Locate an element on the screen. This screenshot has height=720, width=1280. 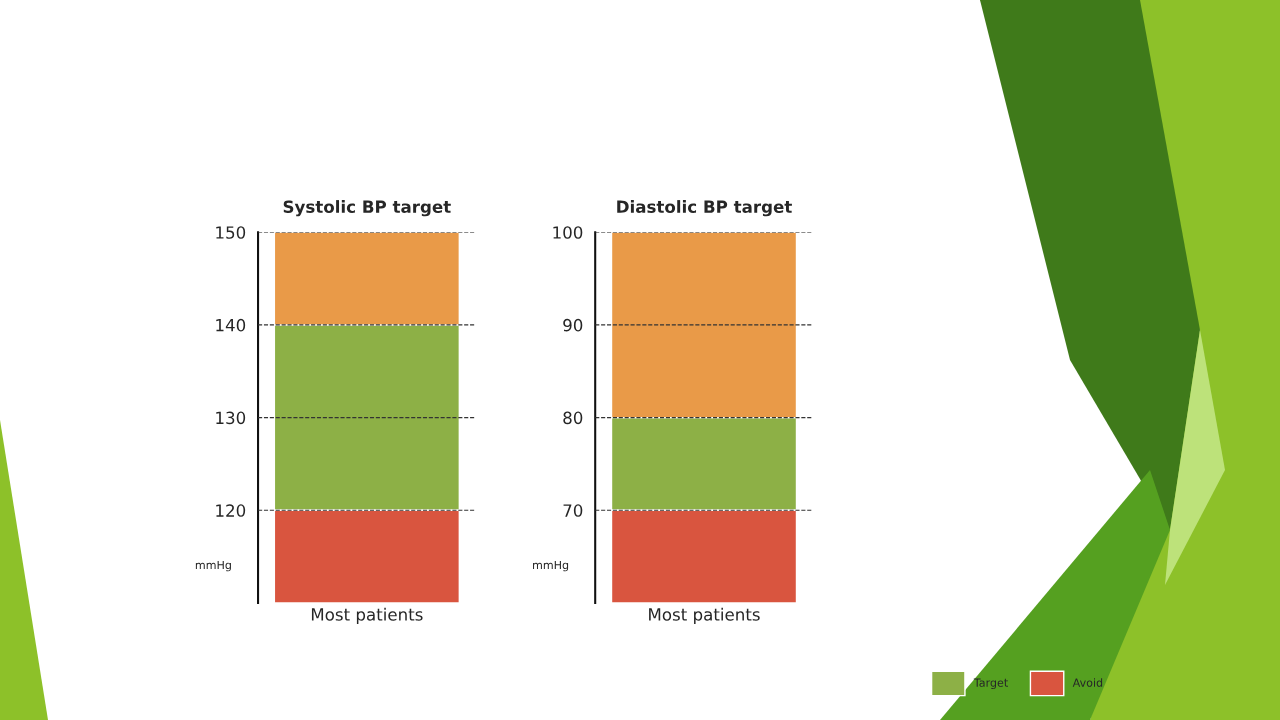
legend-label: Target is located at coordinates (990, 683).